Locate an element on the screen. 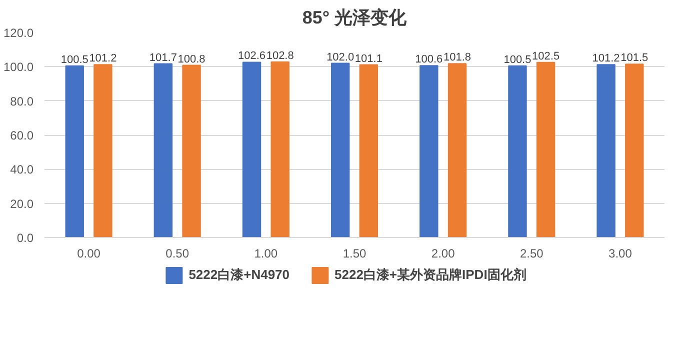 This screenshot has width=700, height=347. y-tick-label: 0.0 is located at coordinates (25, 238).